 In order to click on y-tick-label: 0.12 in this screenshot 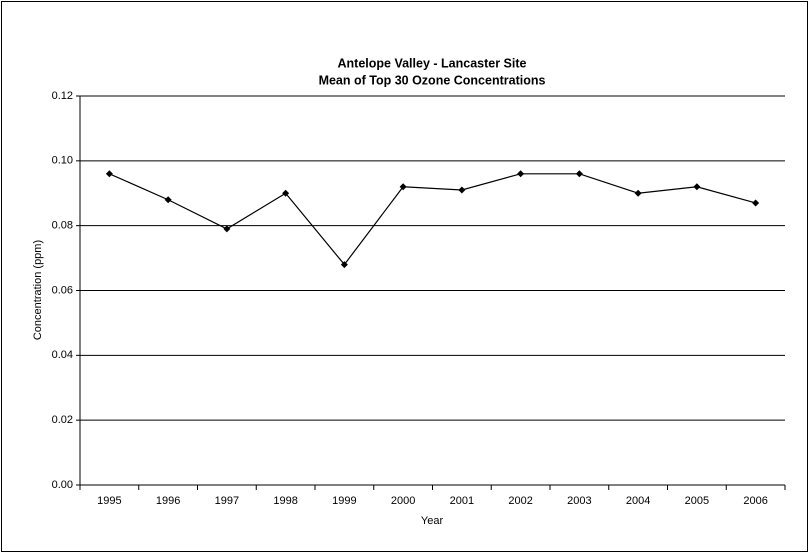, I will do `click(62, 96)`.